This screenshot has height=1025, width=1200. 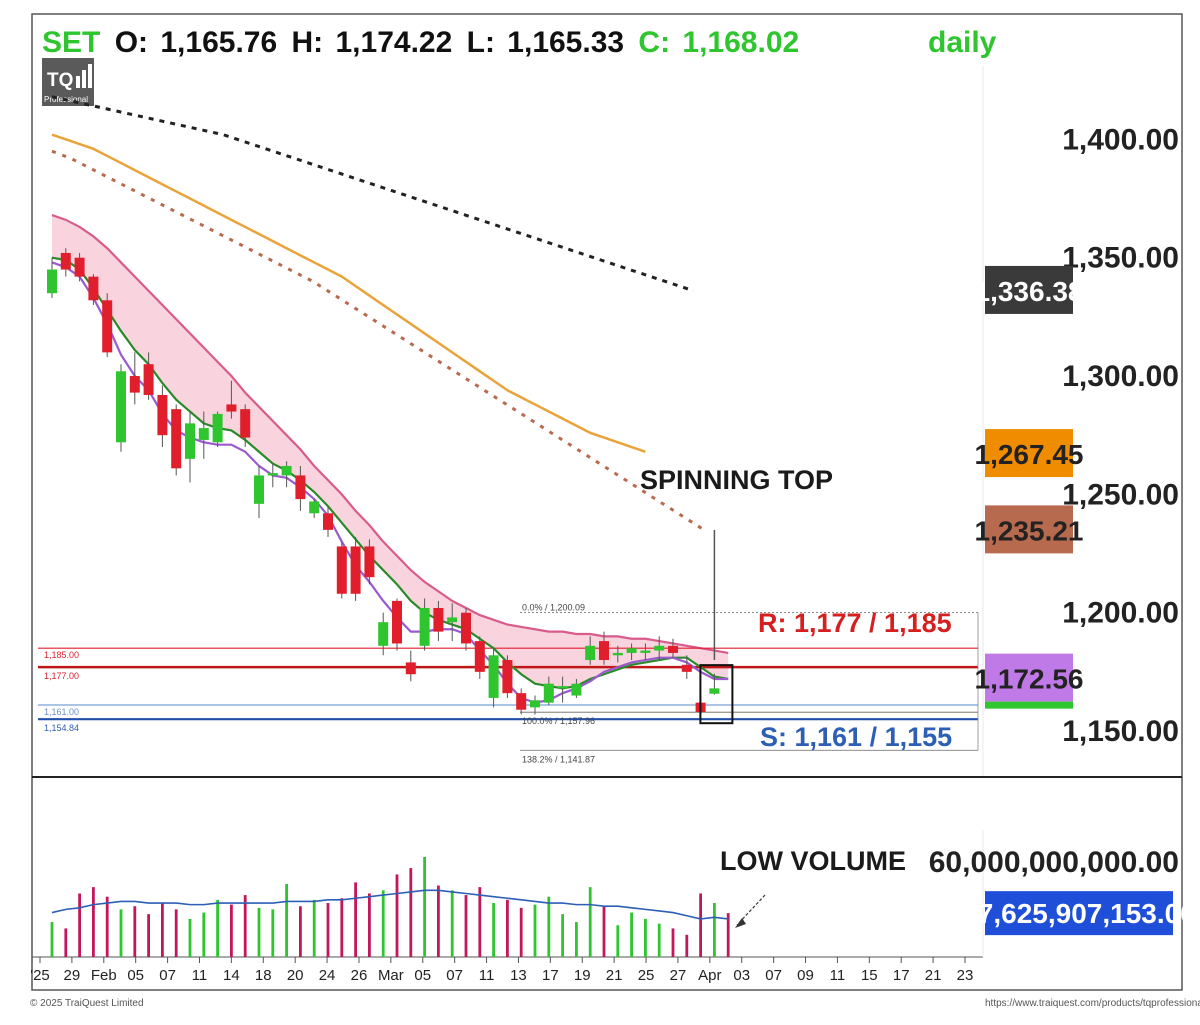 What do you see at coordinates (373, 194) in the screenshot?
I see `ma-dotted-black-line` at bounding box center [373, 194].